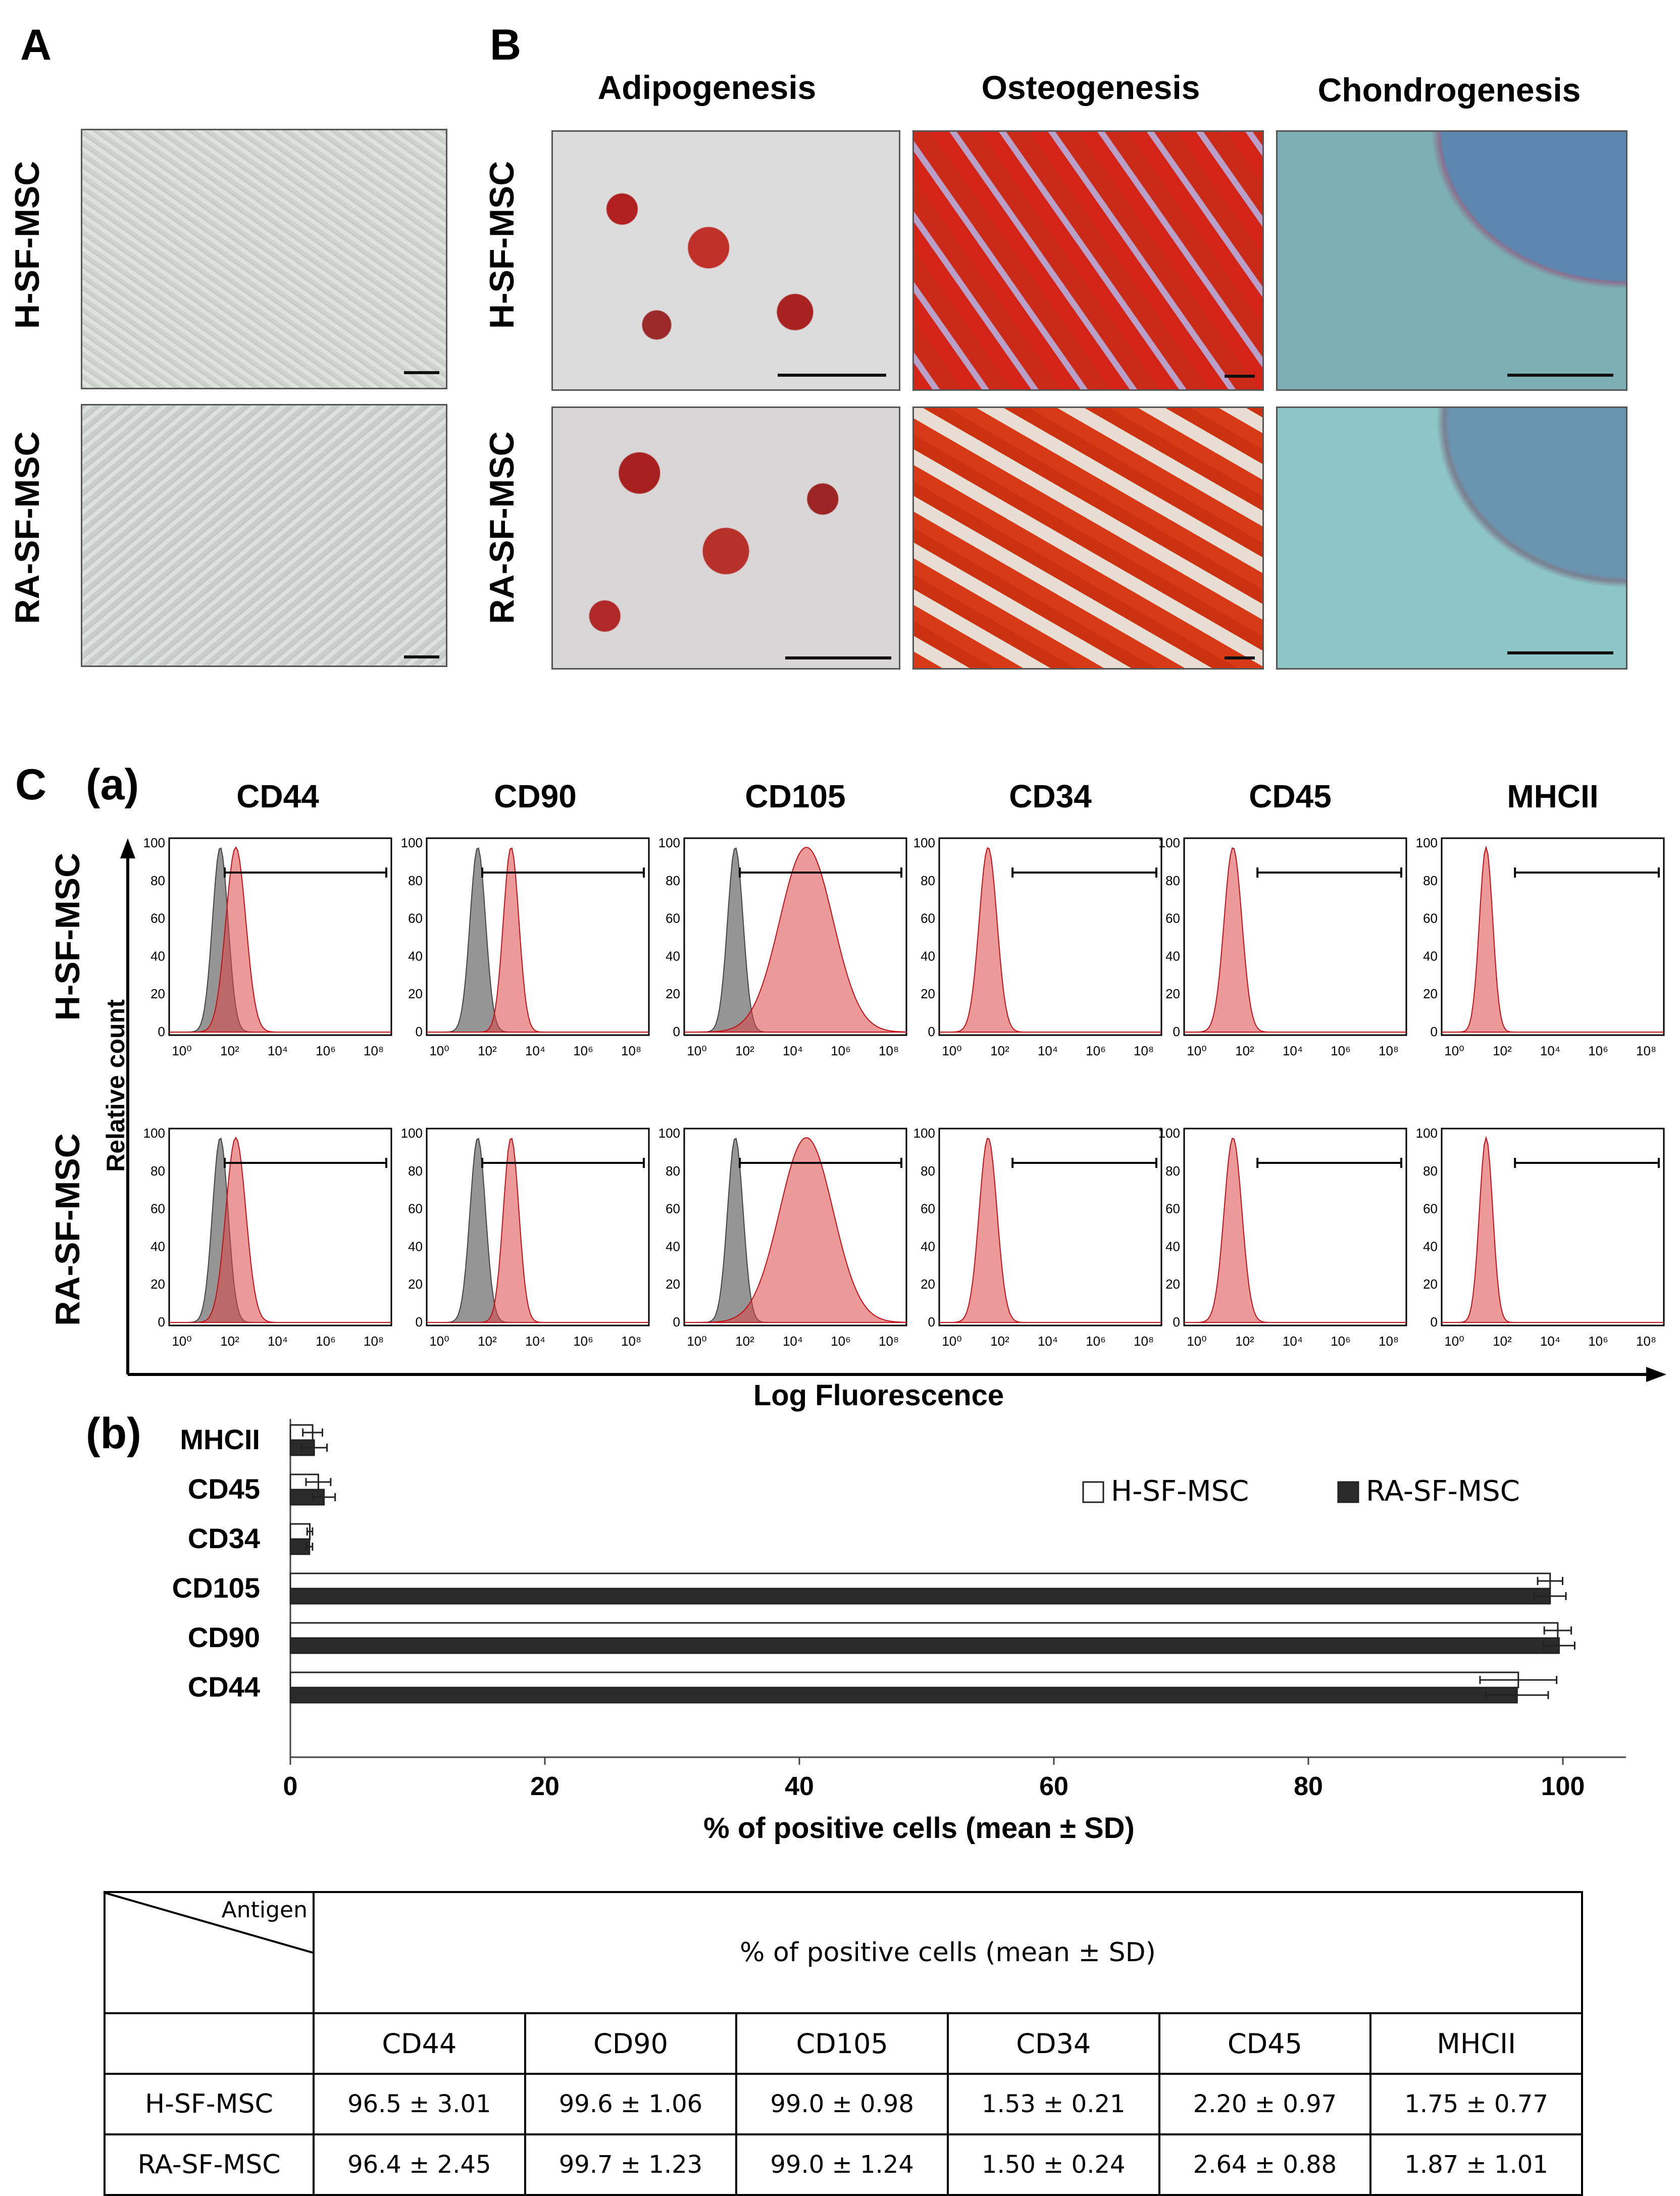 Image resolution: width=1680 pixels, height=2196 pixels. What do you see at coordinates (1348, 1492) in the screenshot?
I see `legend-swatch` at bounding box center [1348, 1492].